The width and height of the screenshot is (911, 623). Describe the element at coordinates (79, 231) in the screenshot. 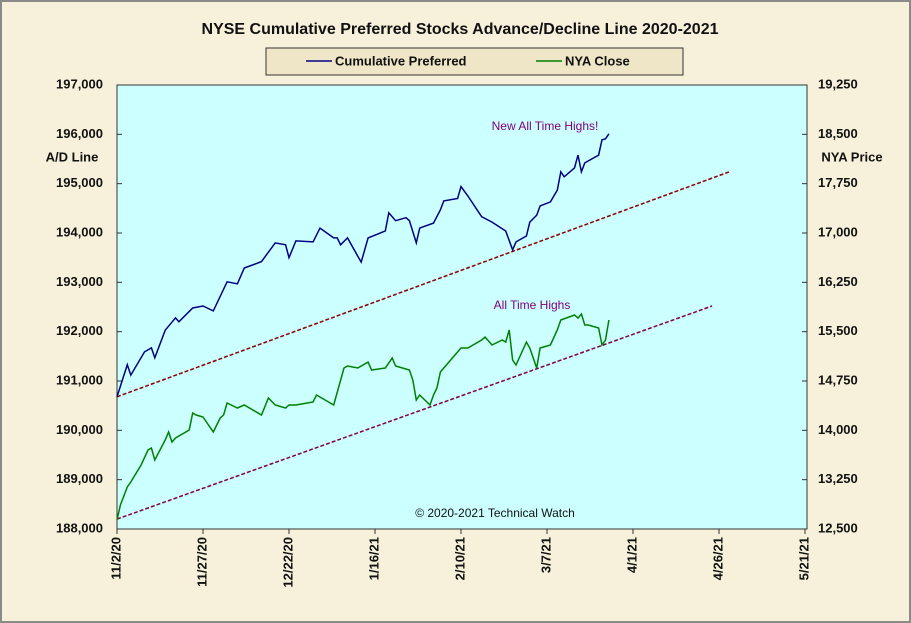

I see `y-tick-label: 194,000` at that location.